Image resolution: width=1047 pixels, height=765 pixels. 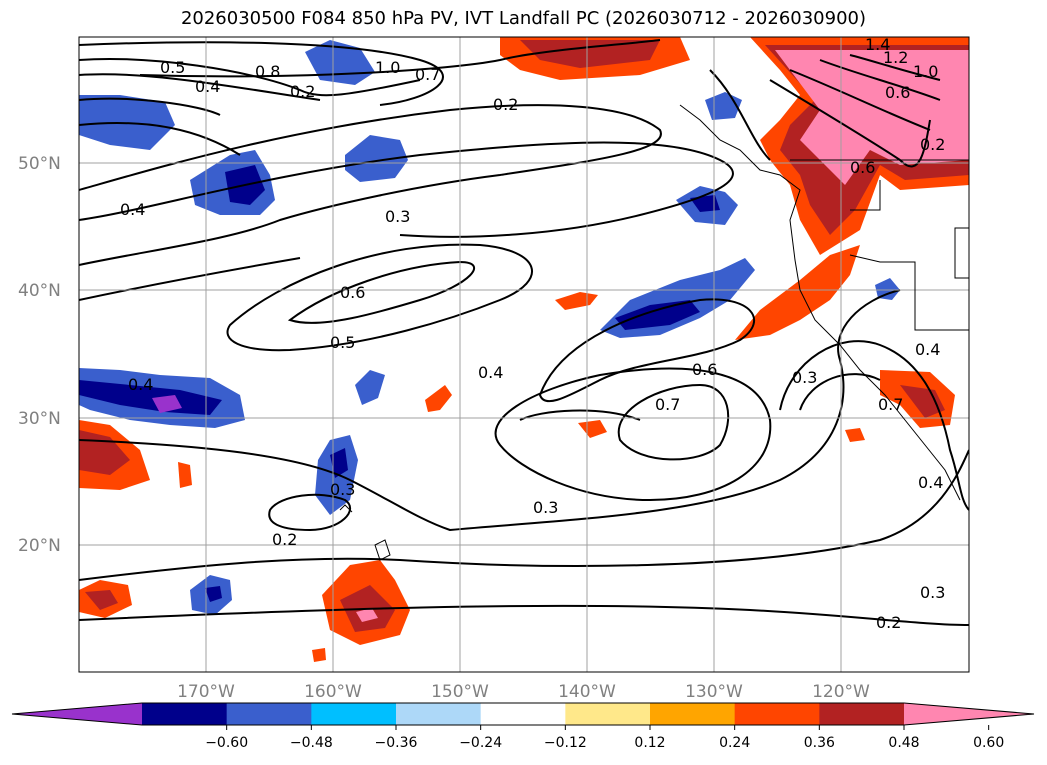 I want to click on colorbar-tick-label: −0.60, so click(x=226, y=743).